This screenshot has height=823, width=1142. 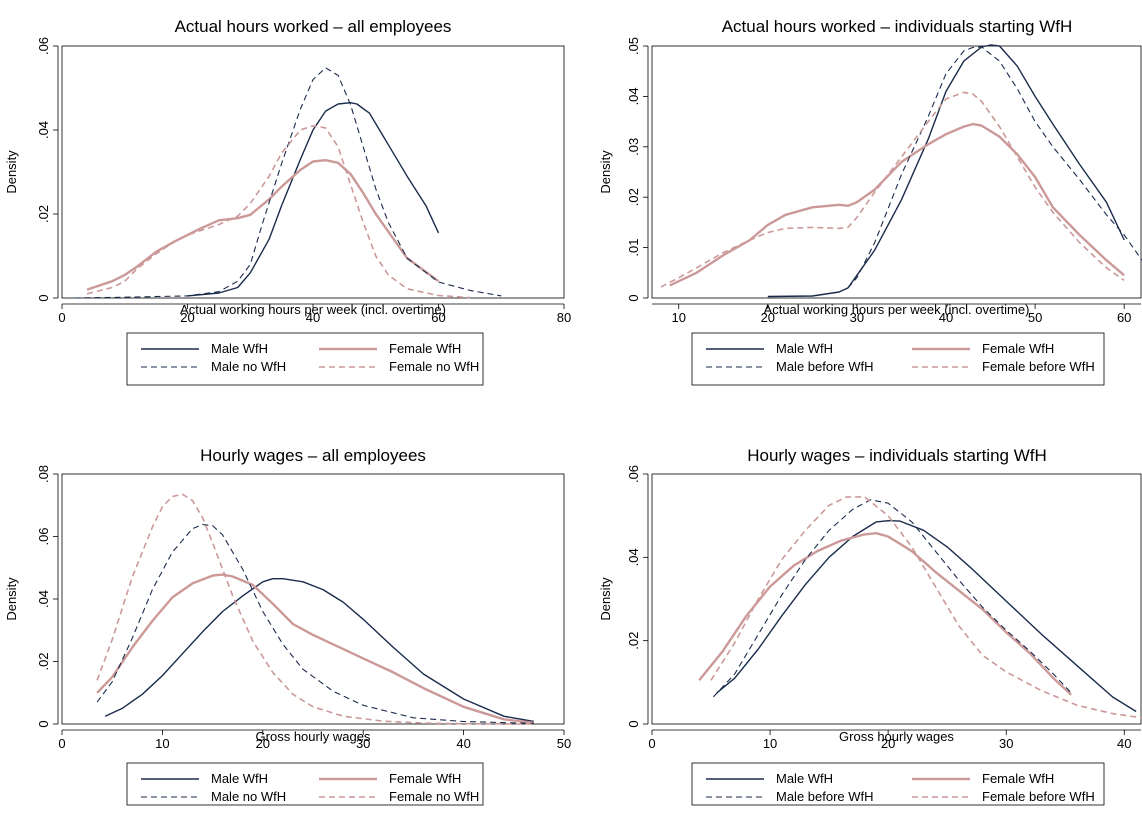 I want to click on y-axis: 0 .01 .02 .03 .04 .05 Density, so click(x=623, y=169).